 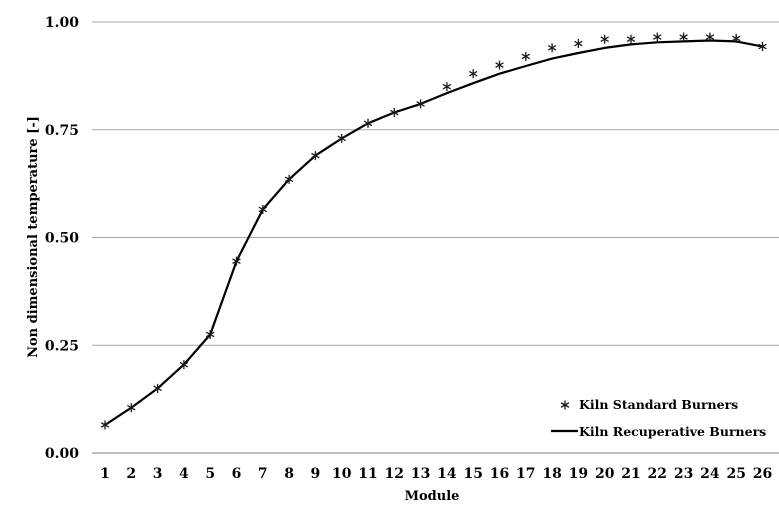 What do you see at coordinates (657, 474) in the screenshot?
I see `x-tick-label: 22` at bounding box center [657, 474].